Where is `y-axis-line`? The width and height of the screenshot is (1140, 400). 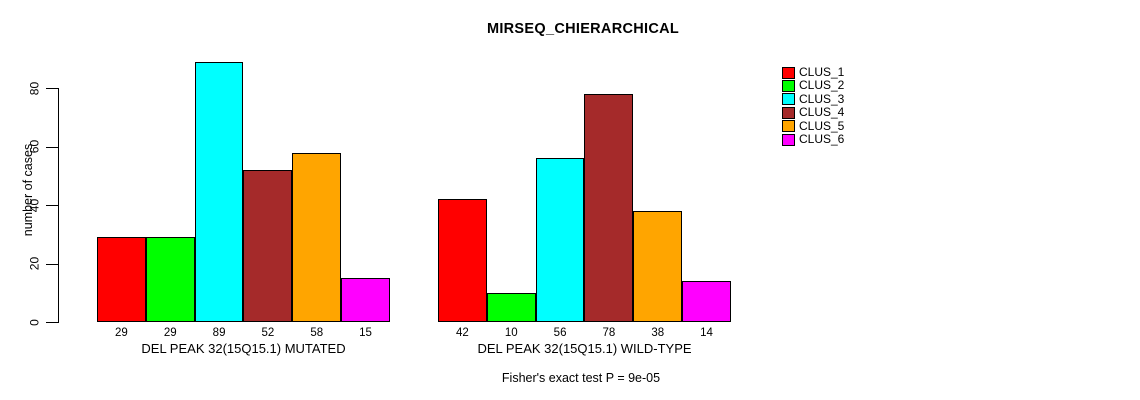 y-axis-line is located at coordinates (58, 205).